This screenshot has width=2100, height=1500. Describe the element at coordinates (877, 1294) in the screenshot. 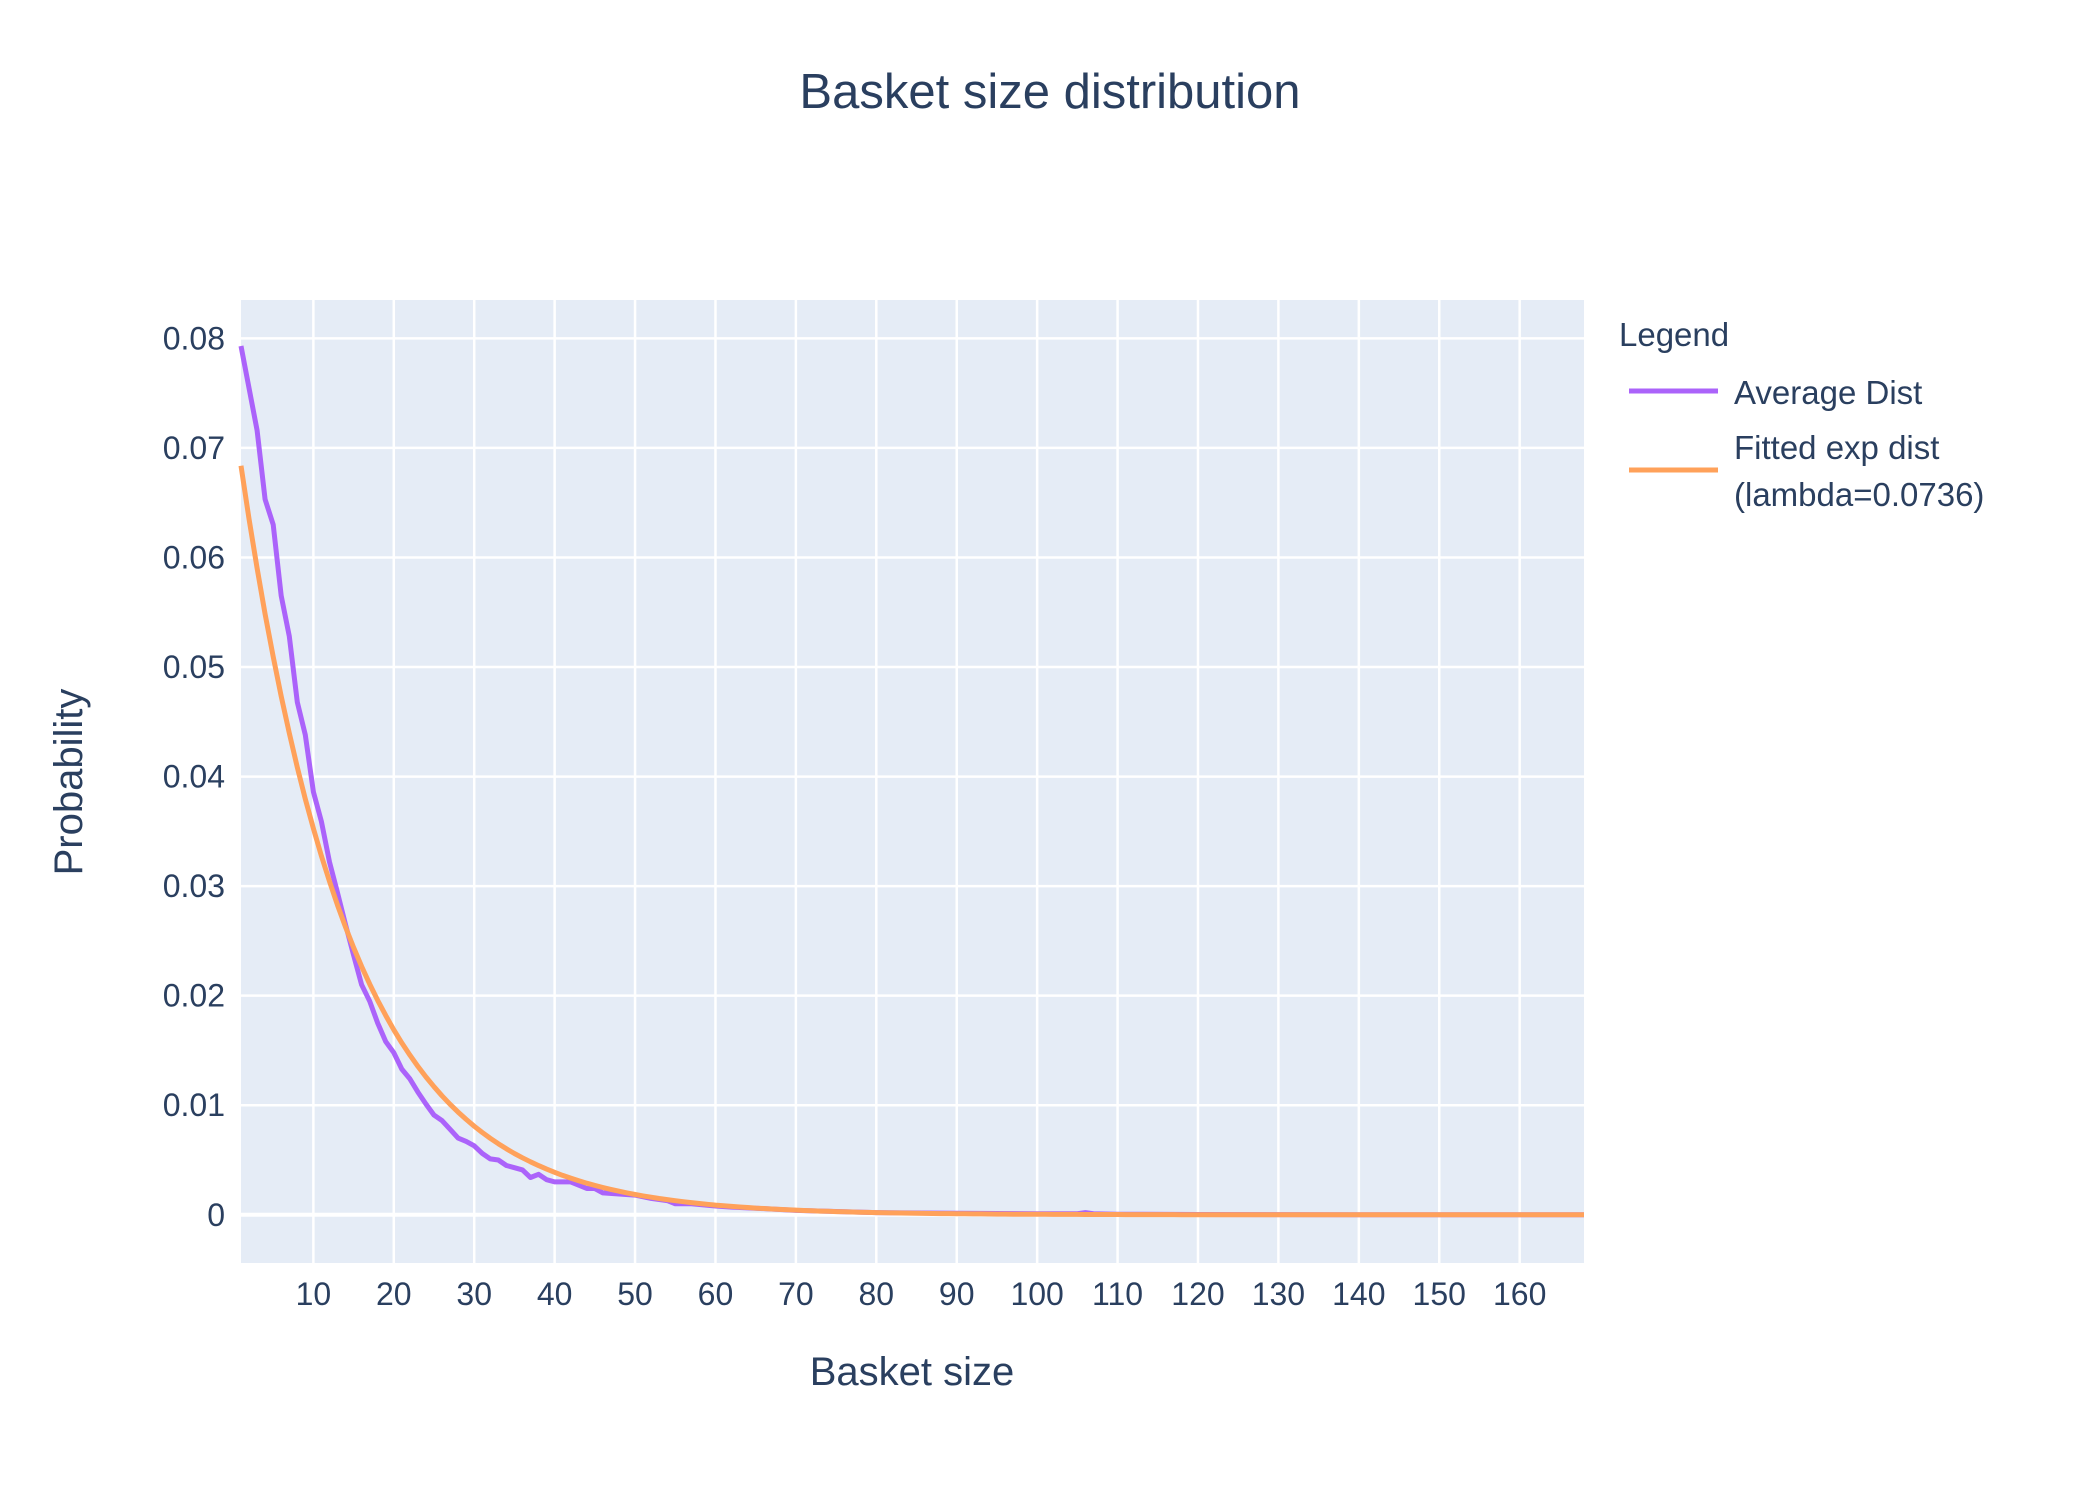

I see `x-tick-label: 80` at that location.